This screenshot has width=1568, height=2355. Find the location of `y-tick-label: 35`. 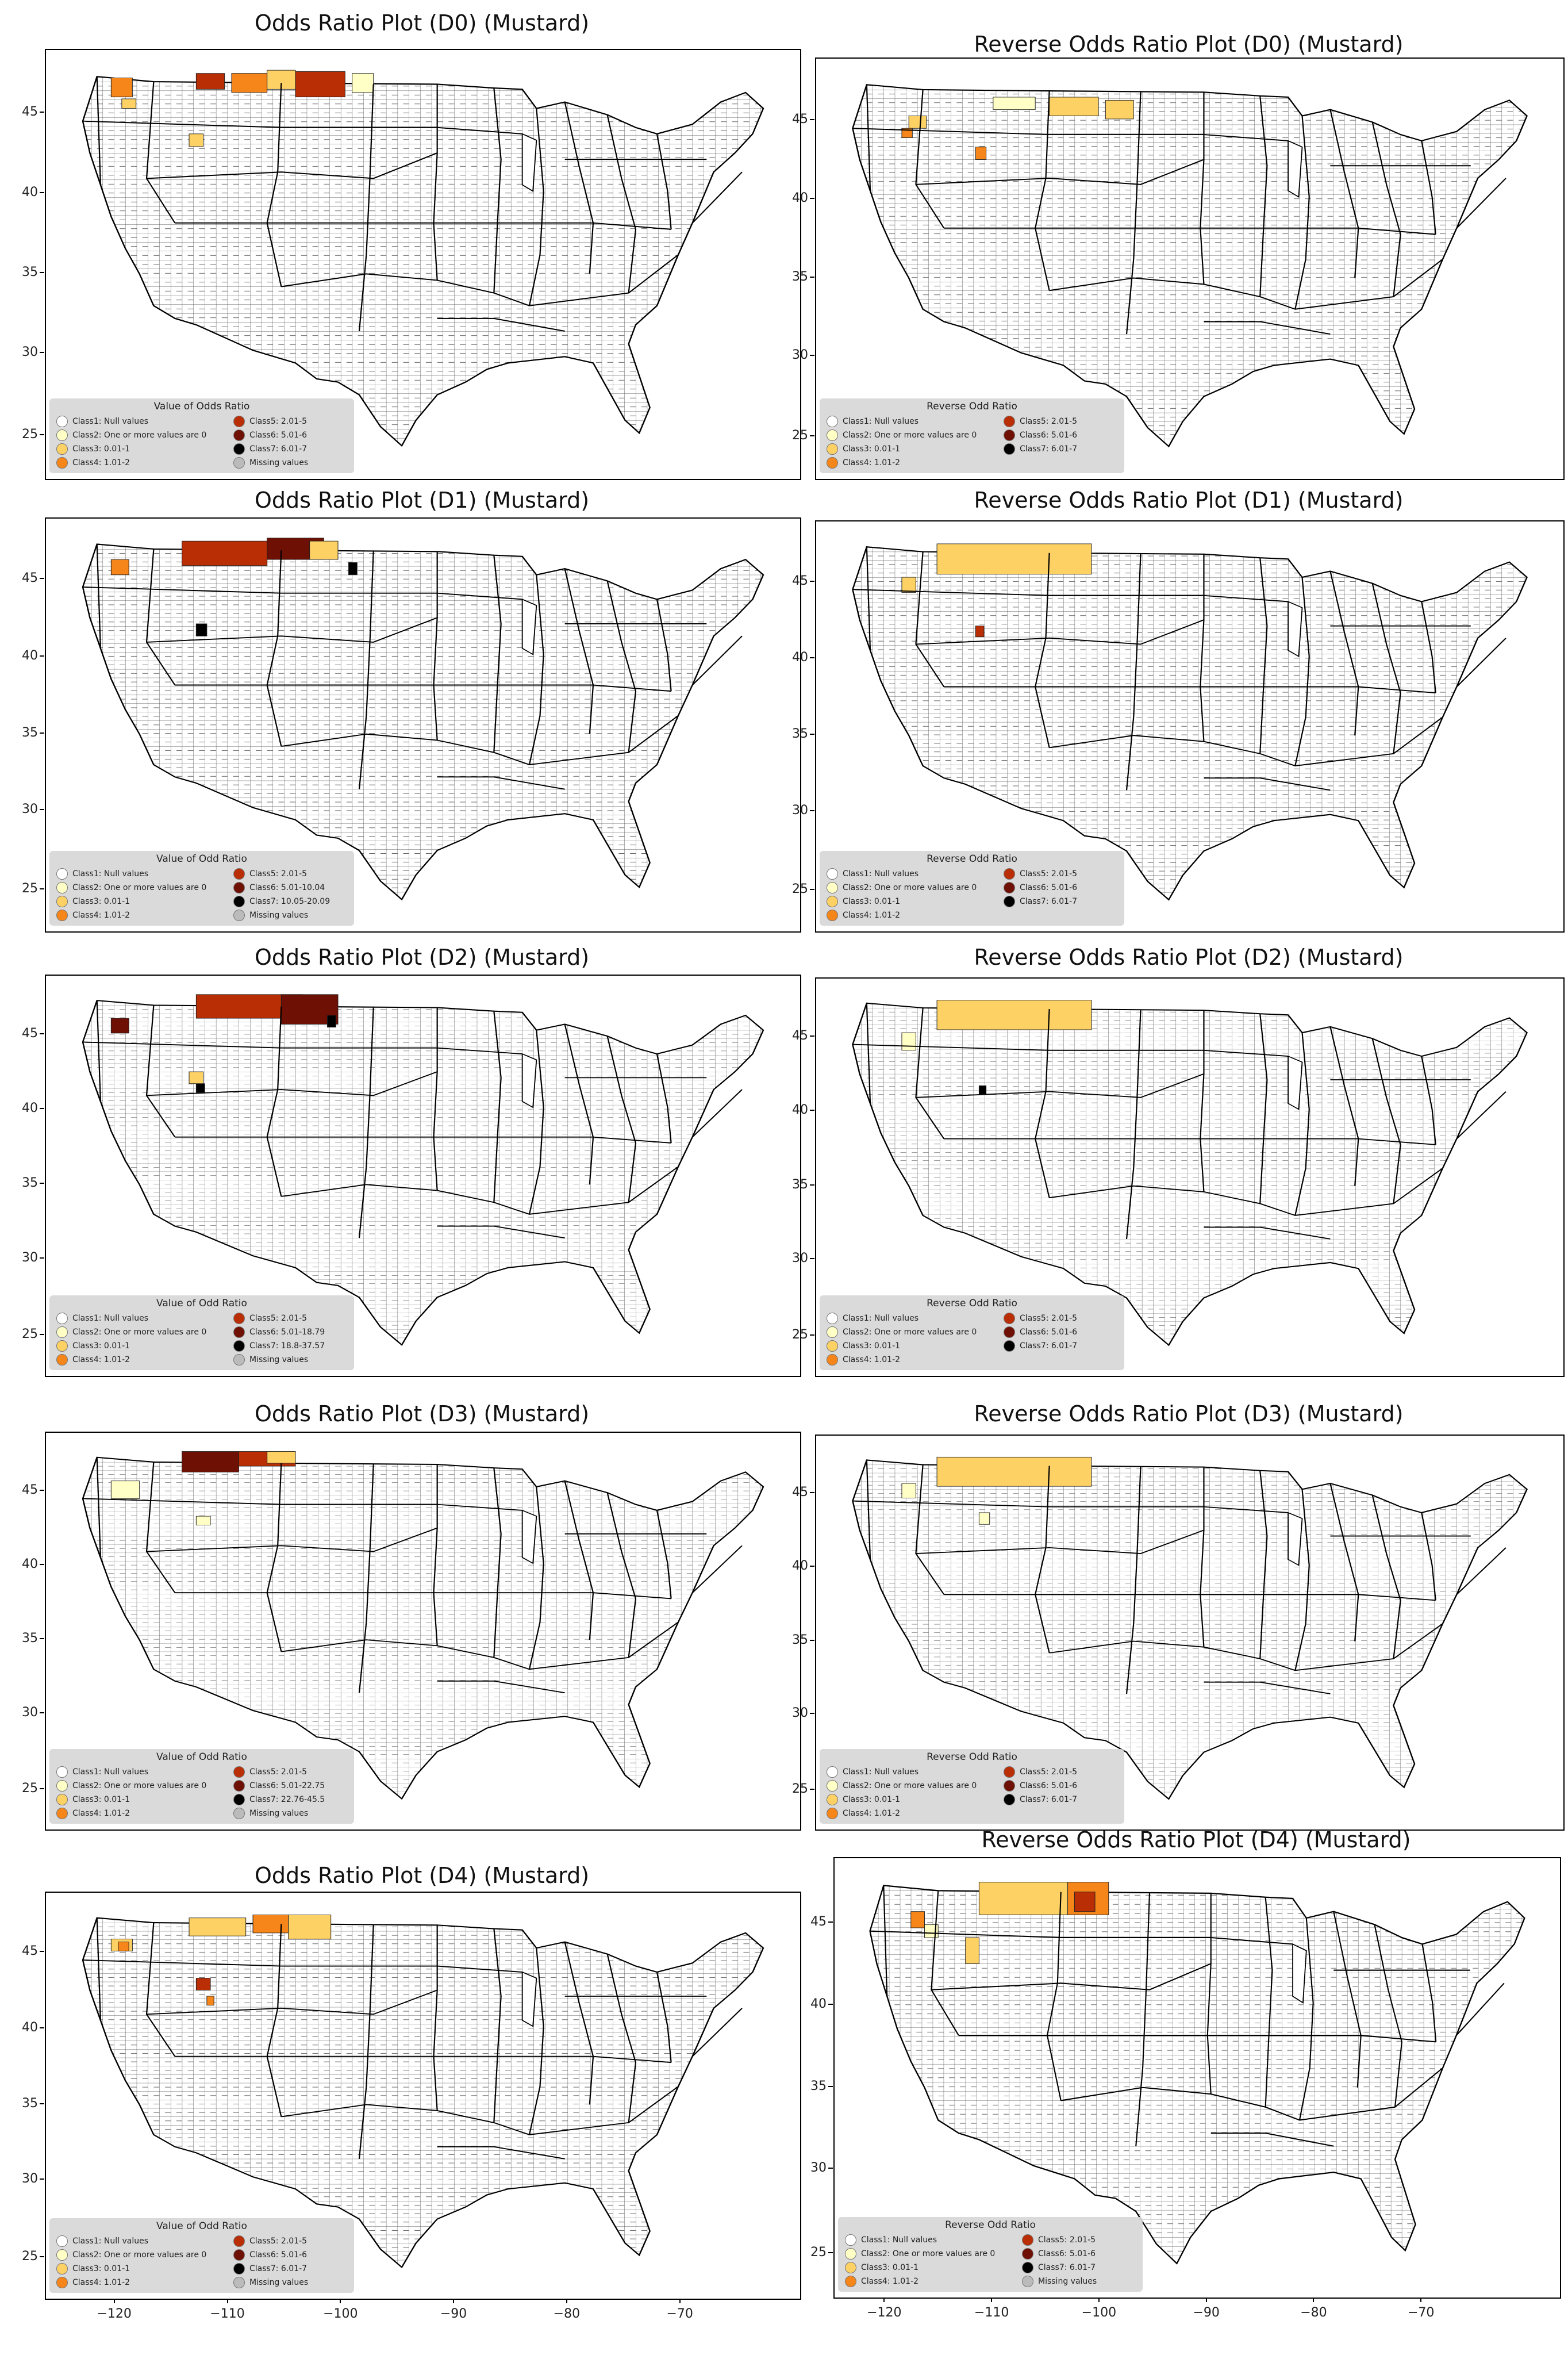

y-tick-label: 35 is located at coordinates (30, 2103).